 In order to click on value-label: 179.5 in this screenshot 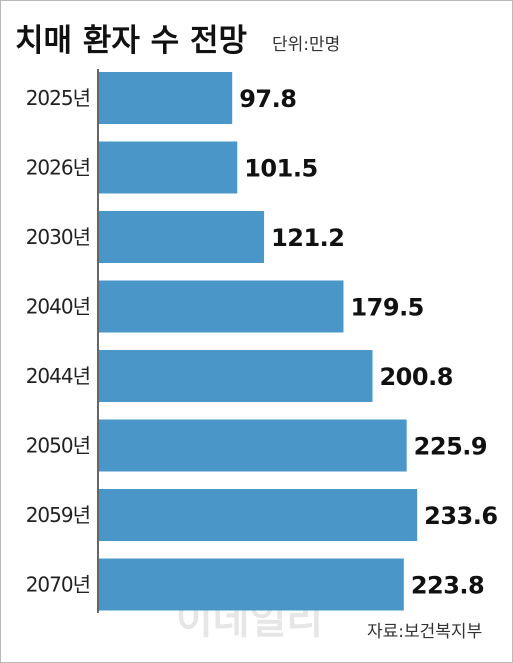, I will do `click(386, 308)`.